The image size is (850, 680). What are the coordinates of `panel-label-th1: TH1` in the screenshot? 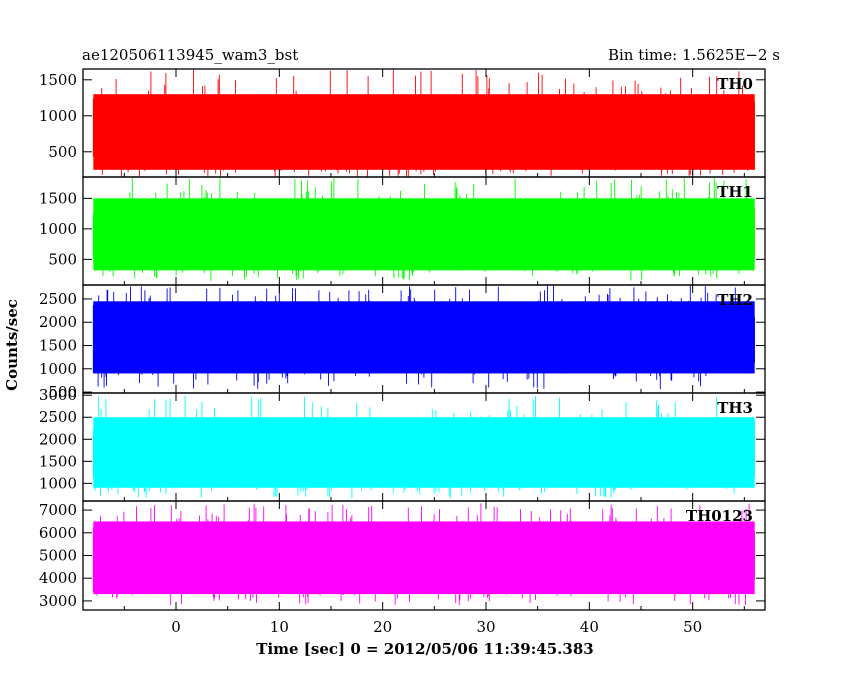 It's located at (735, 192).